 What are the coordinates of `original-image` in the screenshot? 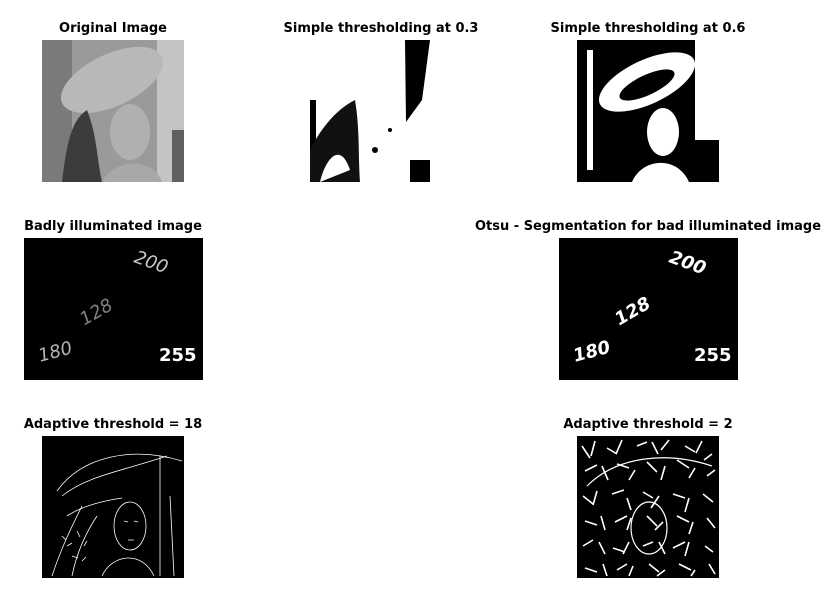 It's located at (113, 111).